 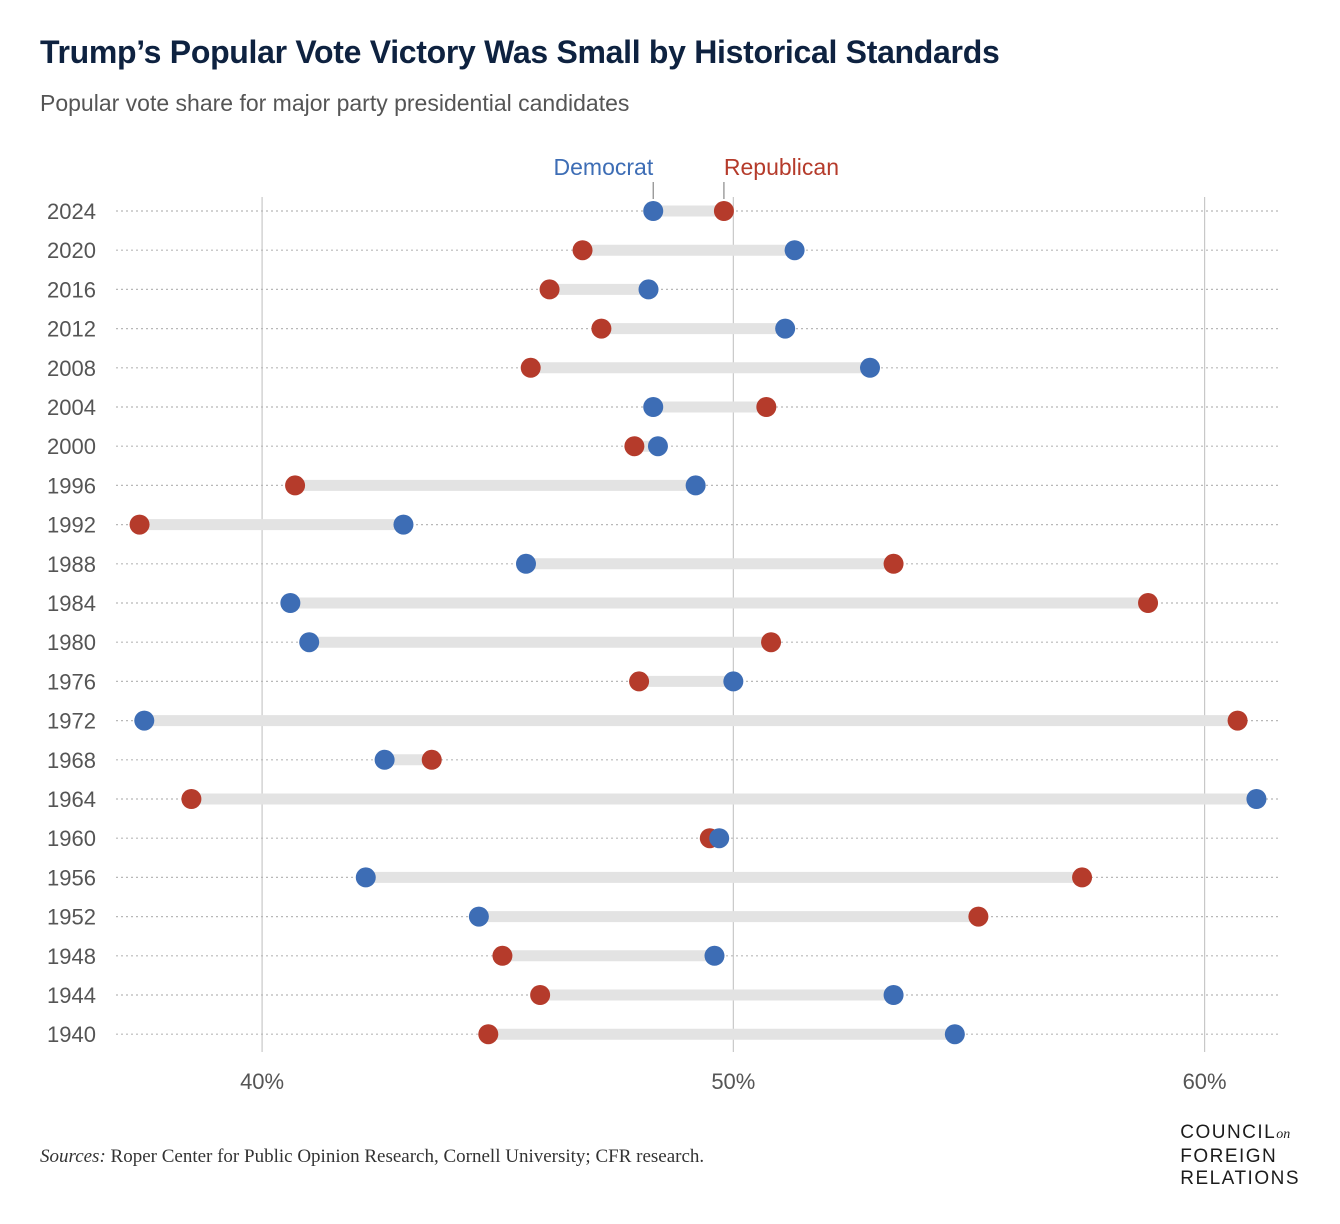 What do you see at coordinates (73, 1156) in the screenshot?
I see `sources-label: Sources:` at bounding box center [73, 1156].